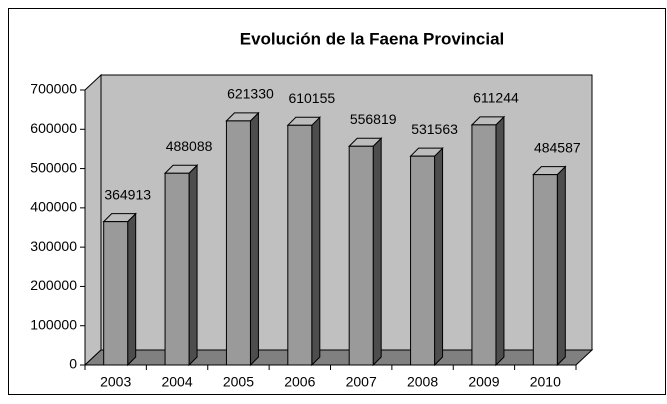 This screenshot has width=667, height=404. I want to click on x-tick-label: 2005, so click(238, 382).